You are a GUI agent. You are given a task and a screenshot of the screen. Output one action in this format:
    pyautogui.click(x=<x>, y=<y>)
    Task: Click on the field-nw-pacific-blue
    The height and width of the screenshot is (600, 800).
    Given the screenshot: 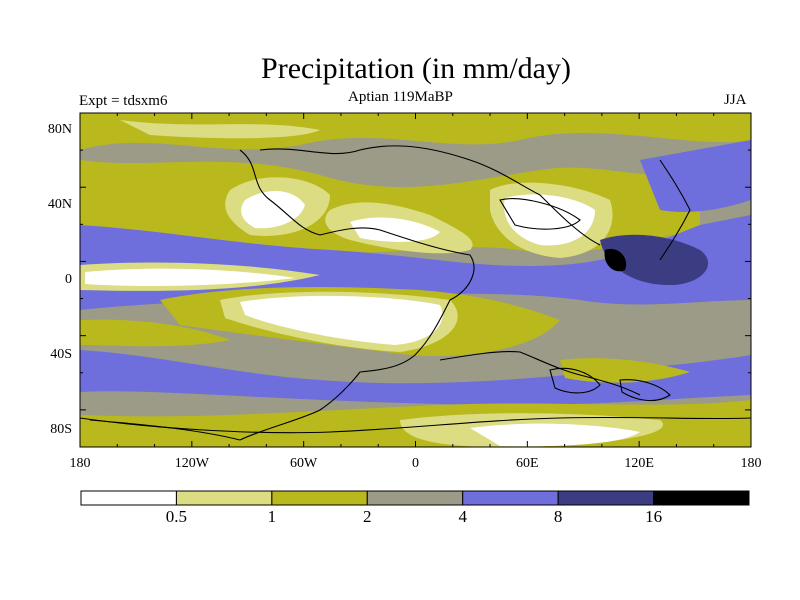 What is the action you would take?
    pyautogui.click(x=695, y=176)
    